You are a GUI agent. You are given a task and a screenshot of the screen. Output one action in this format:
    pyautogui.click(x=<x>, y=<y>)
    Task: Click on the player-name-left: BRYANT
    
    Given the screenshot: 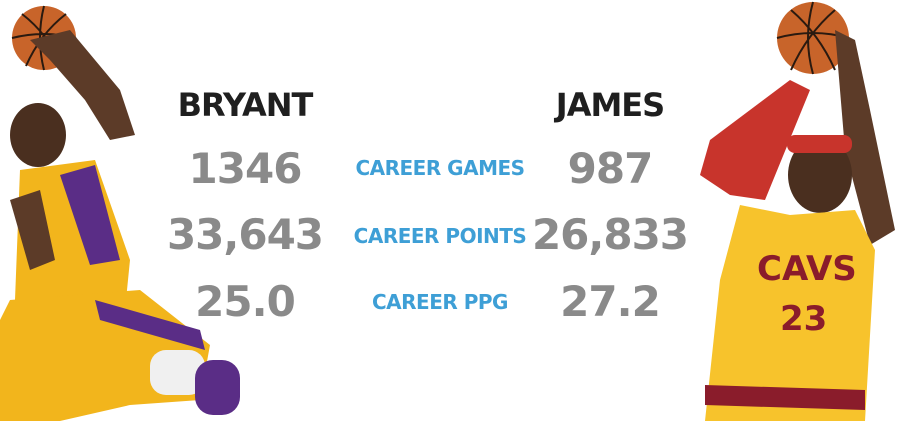 What is the action you would take?
    pyautogui.click(x=245, y=105)
    